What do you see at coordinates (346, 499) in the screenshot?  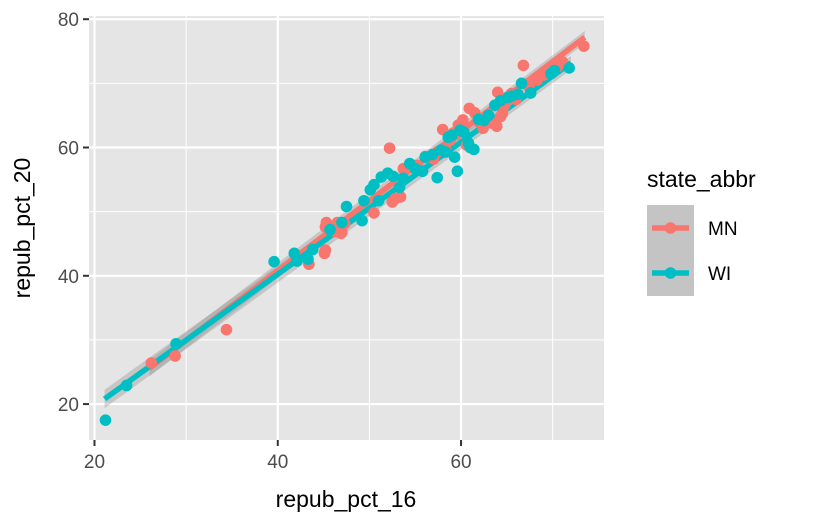 I see `x-axis-title: repub_pct_16` at bounding box center [346, 499].